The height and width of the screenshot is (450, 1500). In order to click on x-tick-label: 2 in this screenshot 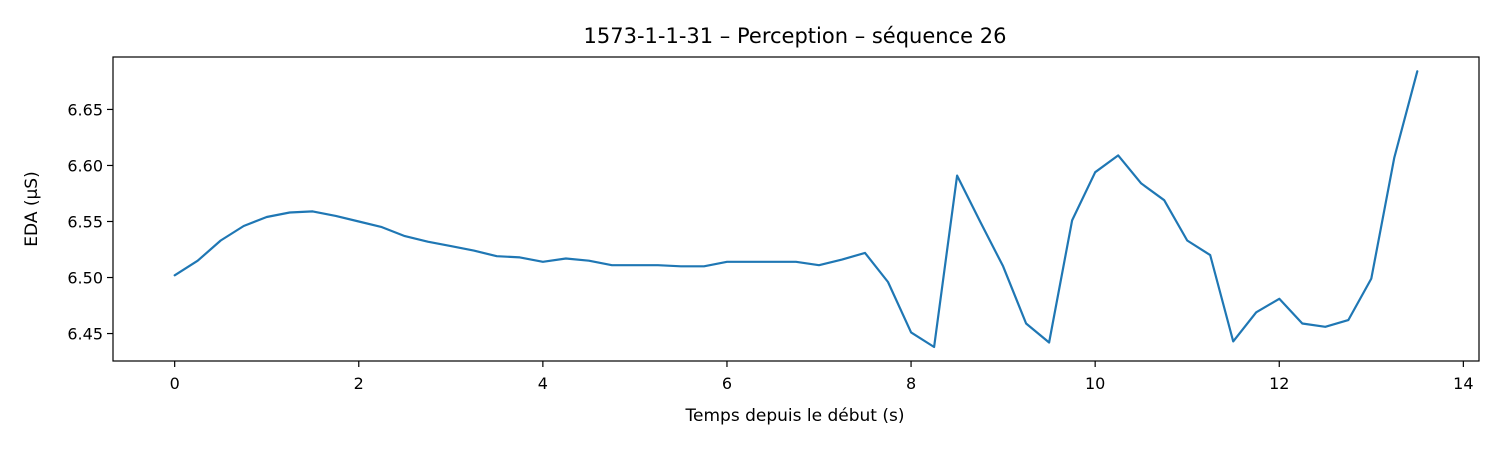, I will do `click(359, 383)`.